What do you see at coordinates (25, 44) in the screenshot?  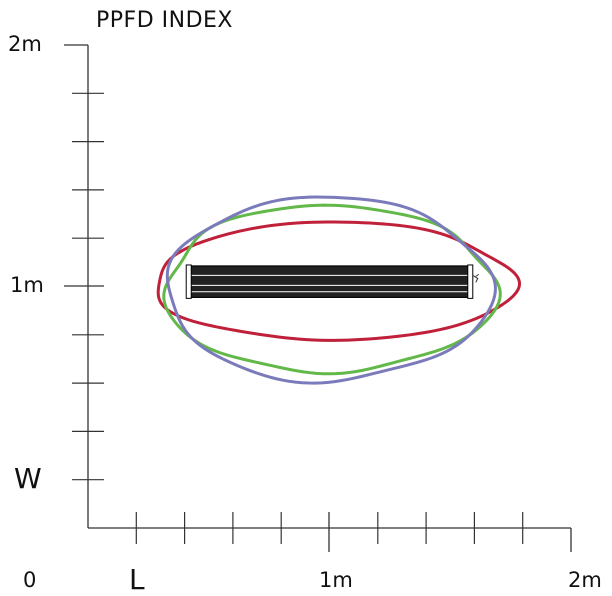 I see `y-label-top: 2m` at bounding box center [25, 44].